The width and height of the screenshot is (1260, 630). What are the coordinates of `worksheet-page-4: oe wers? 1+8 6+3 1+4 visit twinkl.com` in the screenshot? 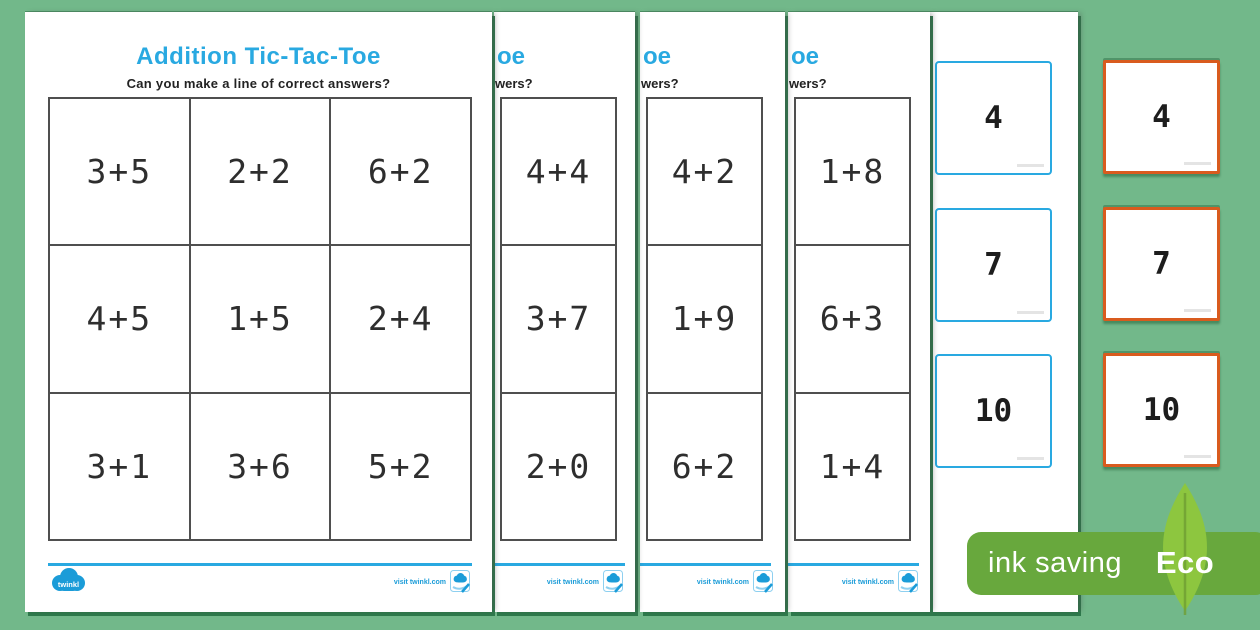 It's located at (859, 312).